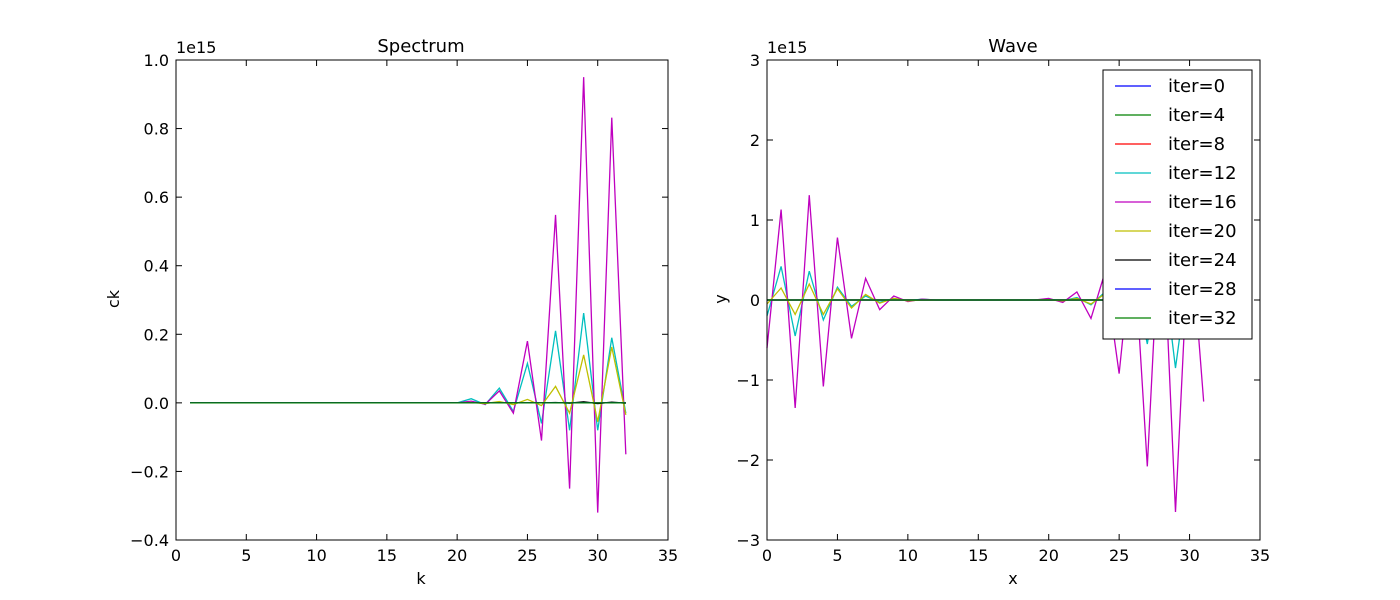  I want to click on legend-label: iter=24, so click(1202, 260).